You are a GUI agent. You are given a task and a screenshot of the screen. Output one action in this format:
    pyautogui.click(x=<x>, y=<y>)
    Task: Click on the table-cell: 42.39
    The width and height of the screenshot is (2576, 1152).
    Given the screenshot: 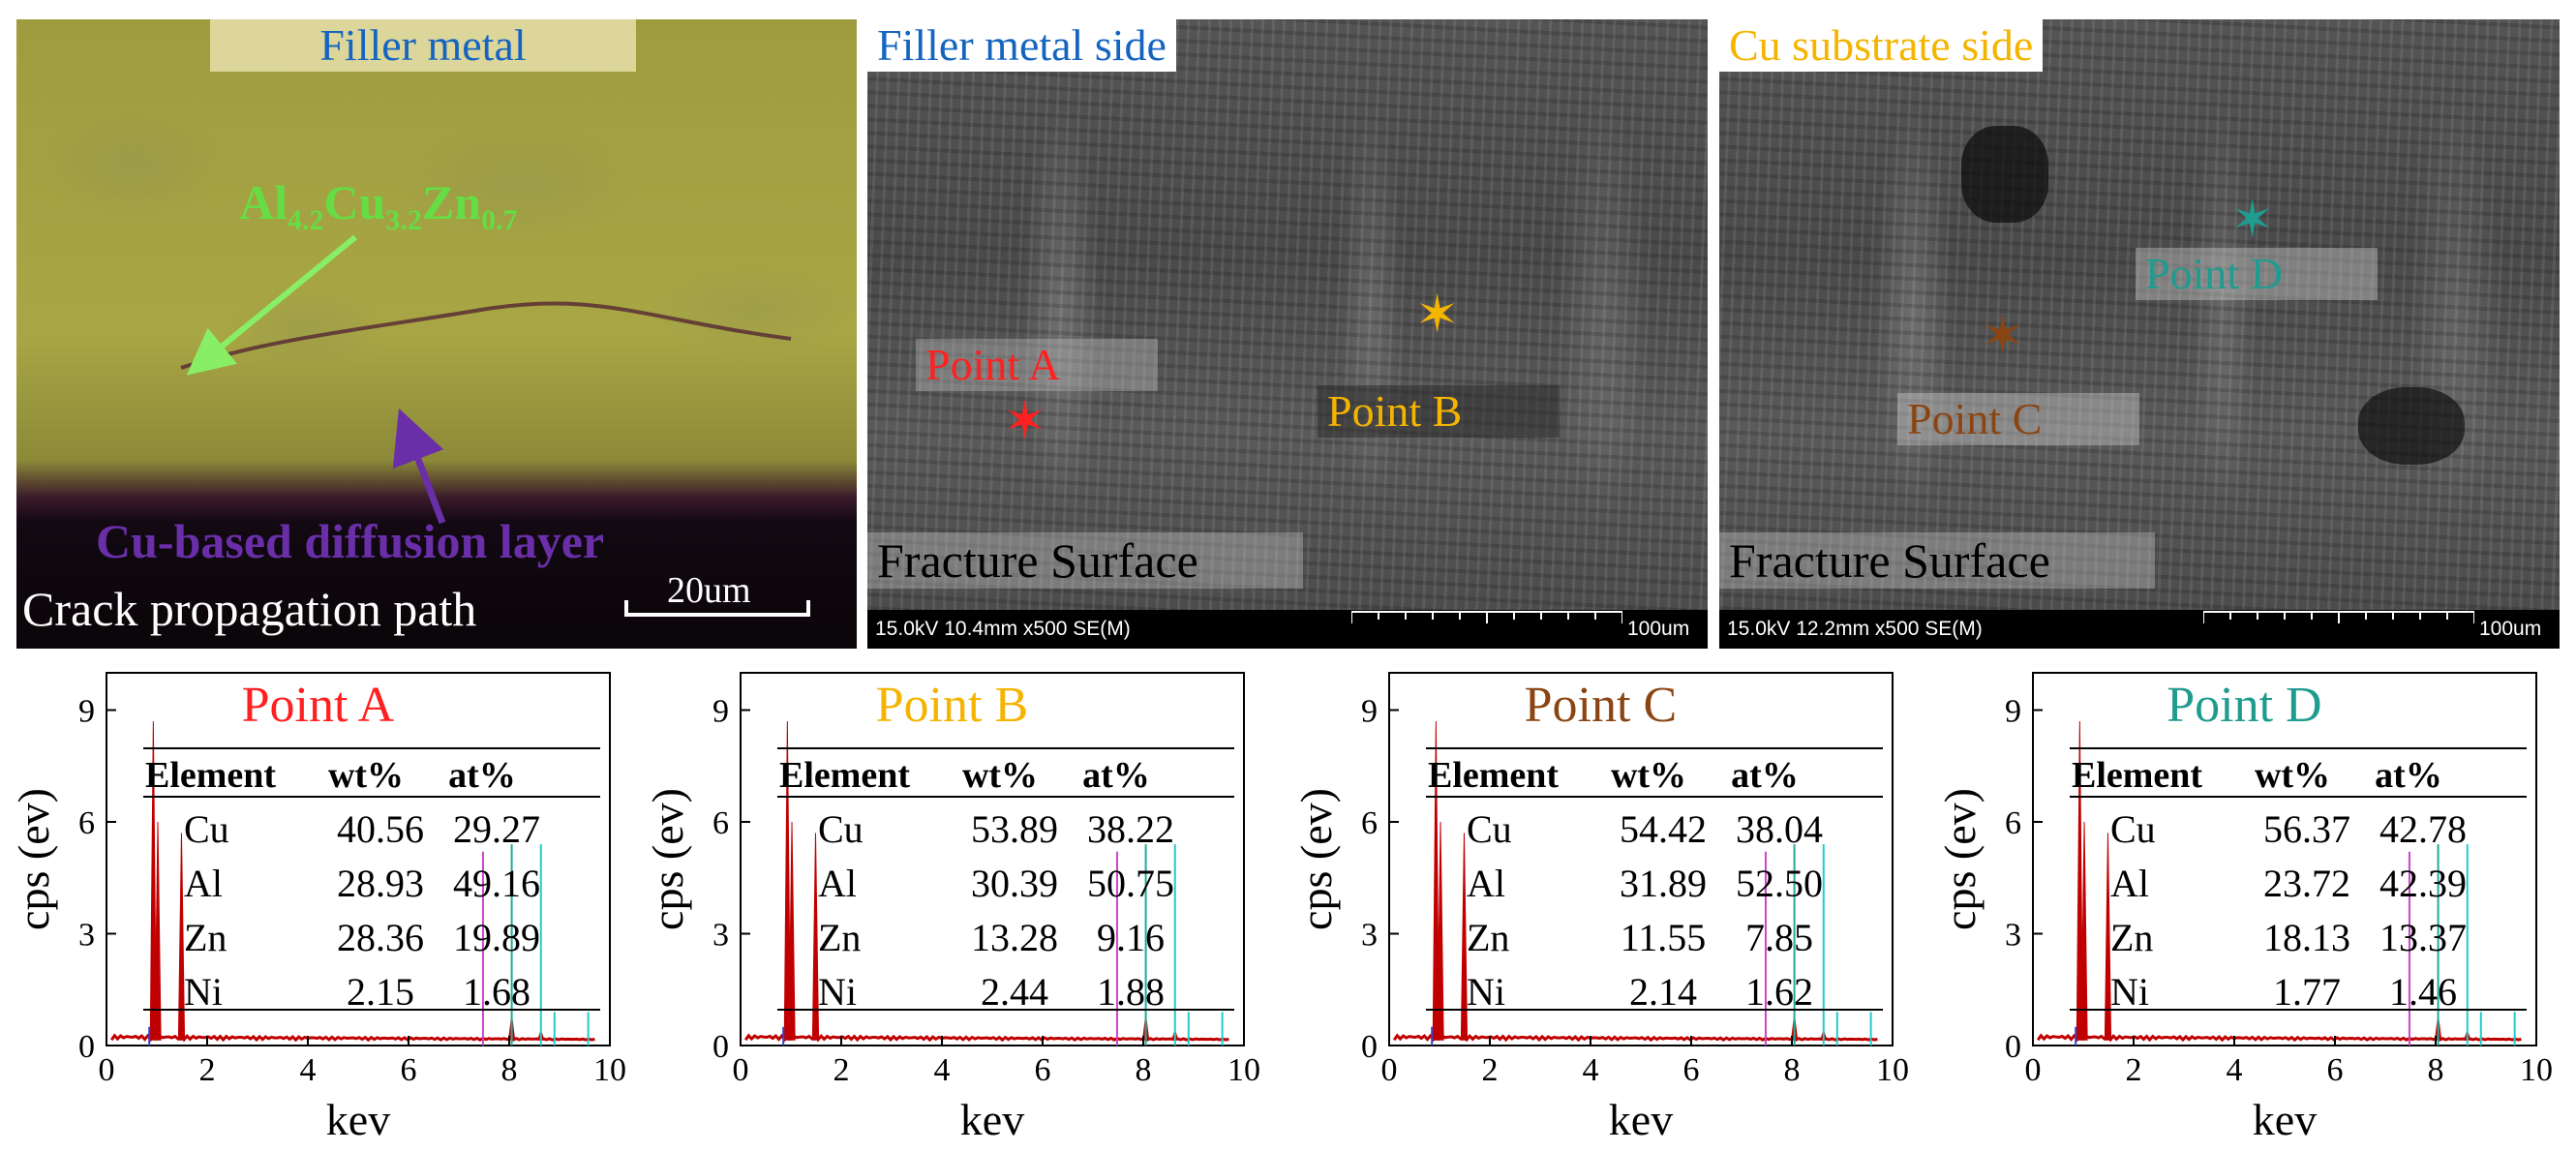 What is the action you would take?
    pyautogui.click(x=2423, y=884)
    